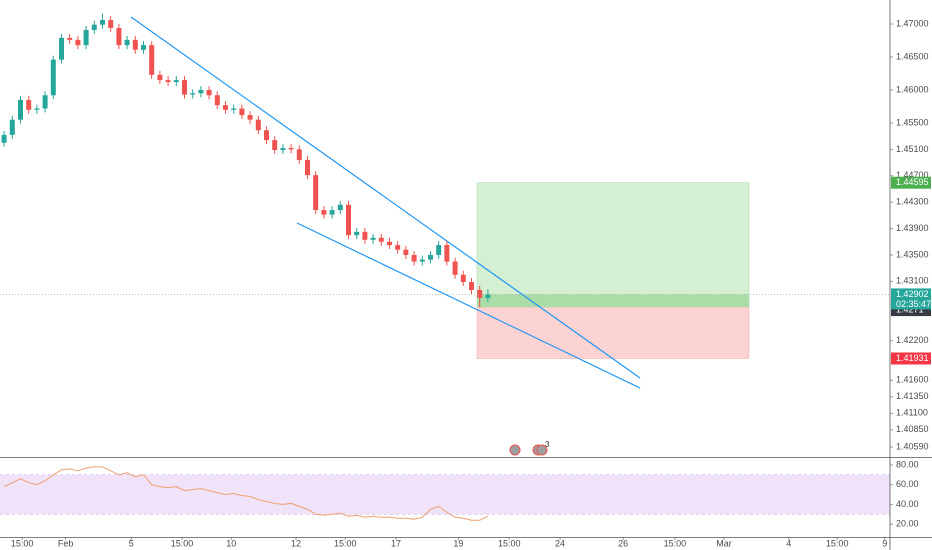 The height and width of the screenshot is (550, 932). I want to click on y-tick-label: 1.42200, so click(912, 340).